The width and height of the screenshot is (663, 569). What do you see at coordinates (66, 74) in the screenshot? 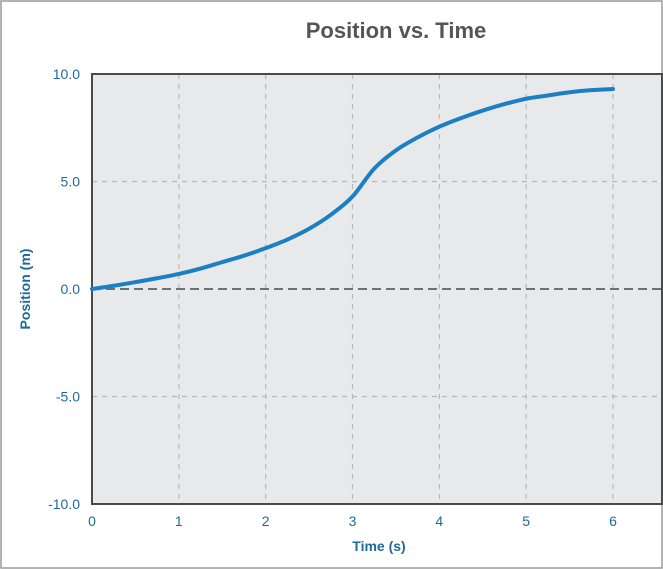
I see `y-tick-label: 10.0` at bounding box center [66, 74].